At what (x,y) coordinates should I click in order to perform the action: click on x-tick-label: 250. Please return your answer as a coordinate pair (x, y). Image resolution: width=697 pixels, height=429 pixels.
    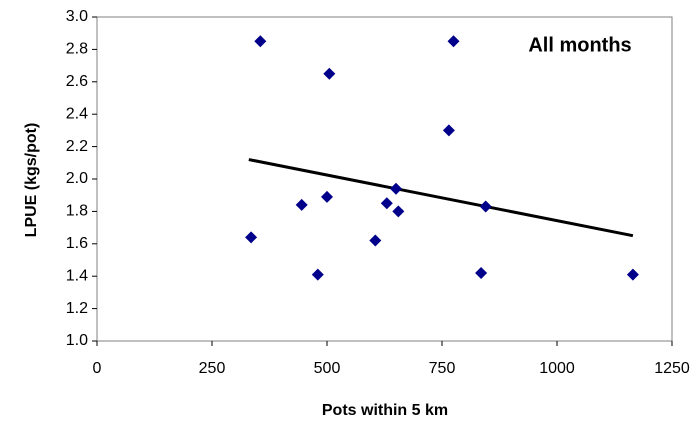
    Looking at the image, I should click on (212, 368).